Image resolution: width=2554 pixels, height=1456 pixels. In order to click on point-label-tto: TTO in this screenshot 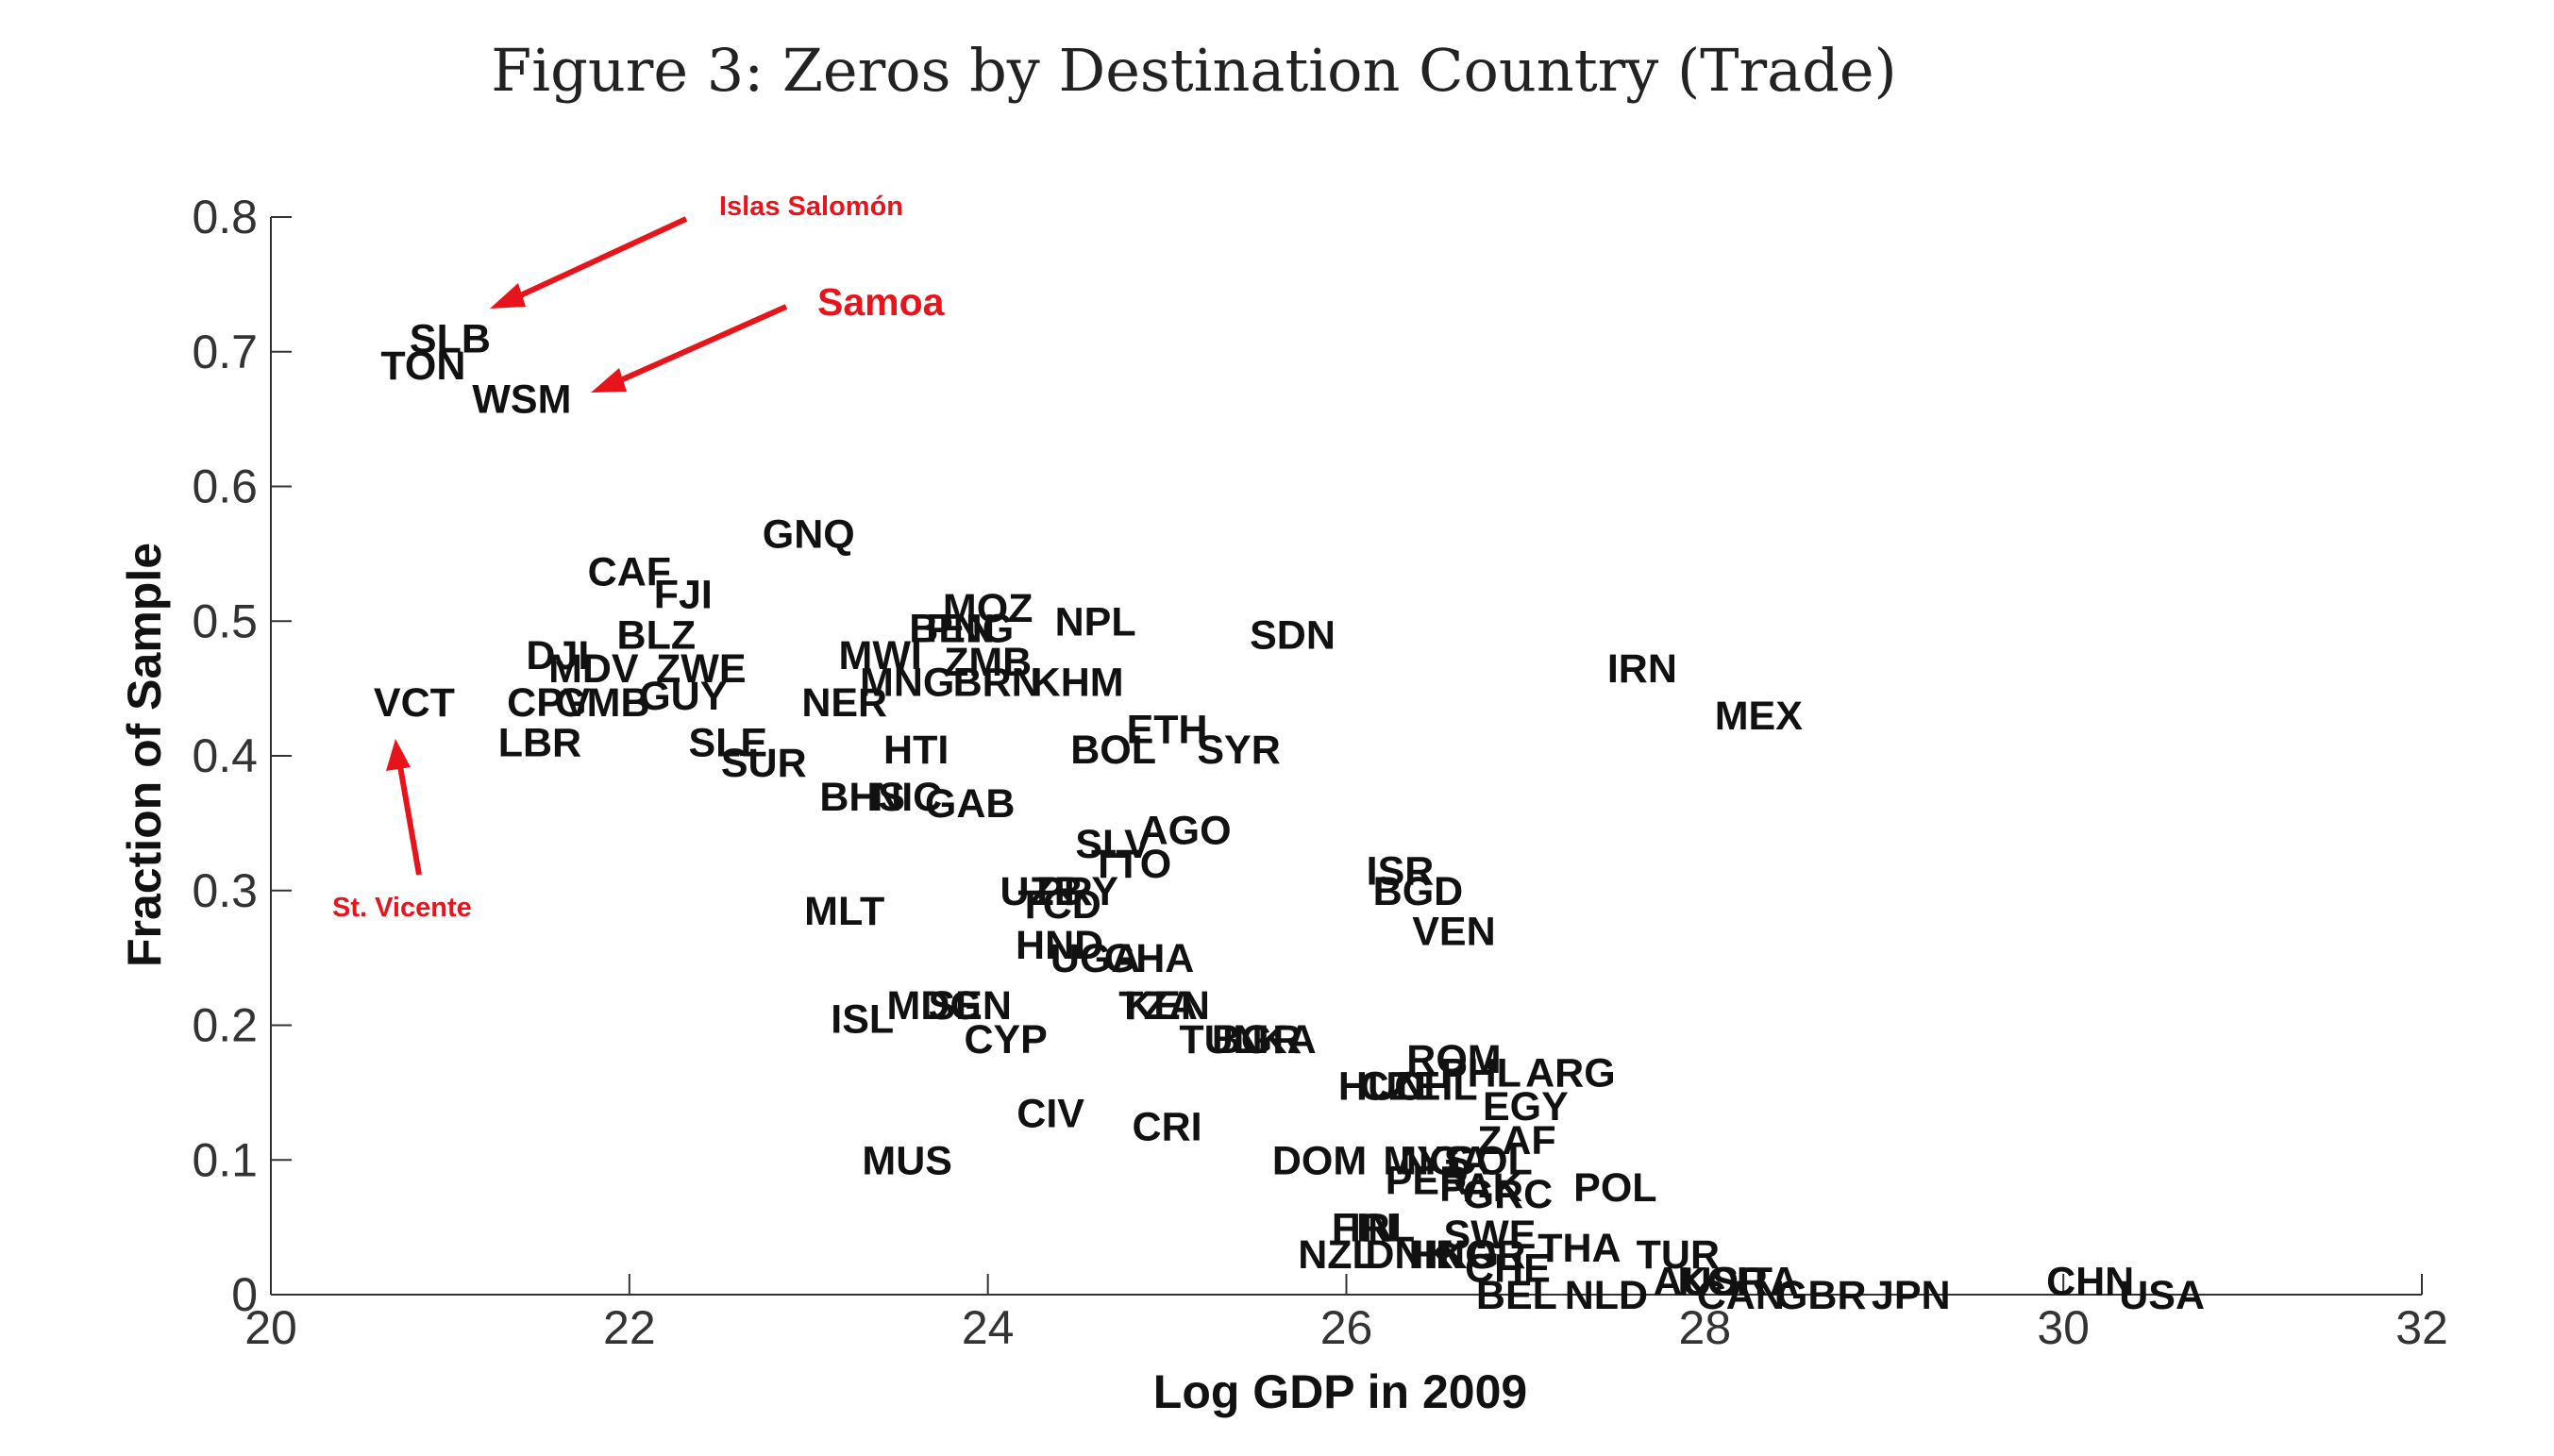, I will do `click(1131, 864)`.